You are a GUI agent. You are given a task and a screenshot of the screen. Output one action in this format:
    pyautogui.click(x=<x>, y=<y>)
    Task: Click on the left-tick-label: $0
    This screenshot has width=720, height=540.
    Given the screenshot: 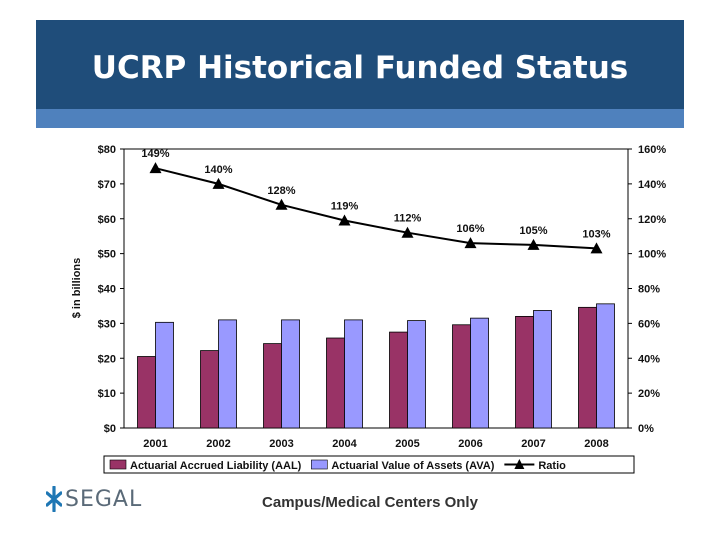 What is the action you would take?
    pyautogui.click(x=110, y=429)
    